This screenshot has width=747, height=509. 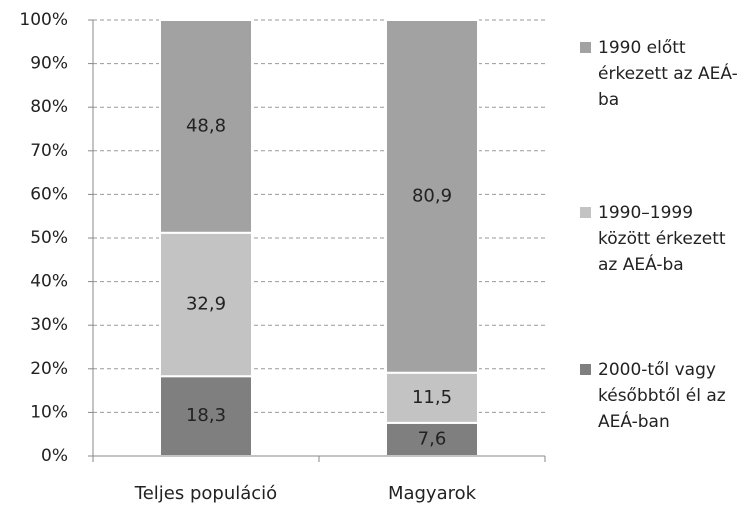 I want to click on data-label: 18,3, so click(x=206, y=415).